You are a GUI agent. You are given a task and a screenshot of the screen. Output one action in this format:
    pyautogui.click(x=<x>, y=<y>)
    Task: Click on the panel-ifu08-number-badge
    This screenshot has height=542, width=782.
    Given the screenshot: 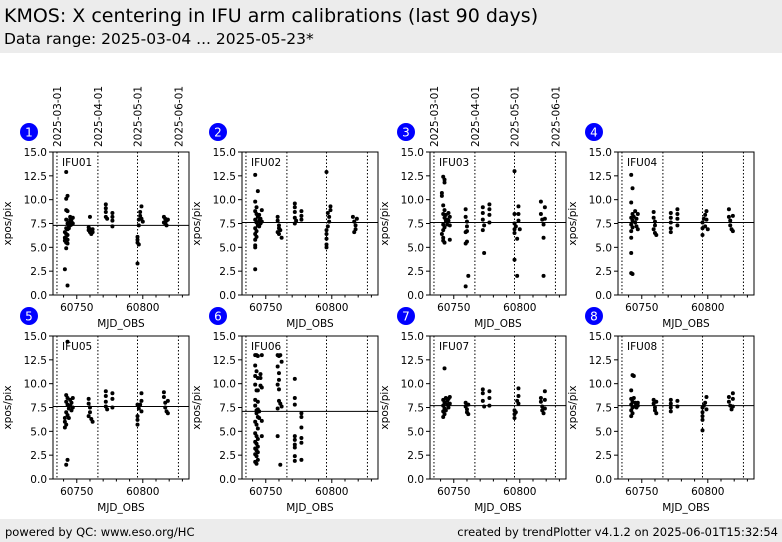 What is the action you would take?
    pyautogui.click(x=594, y=316)
    